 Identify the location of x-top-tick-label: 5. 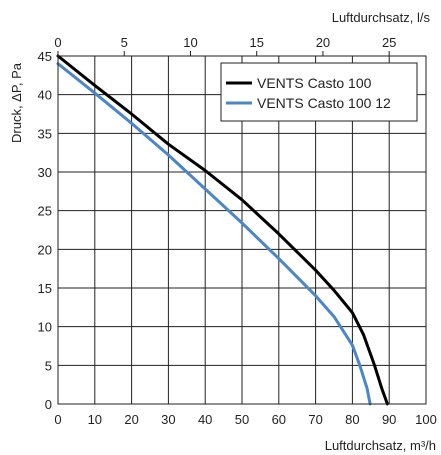
(124, 42).